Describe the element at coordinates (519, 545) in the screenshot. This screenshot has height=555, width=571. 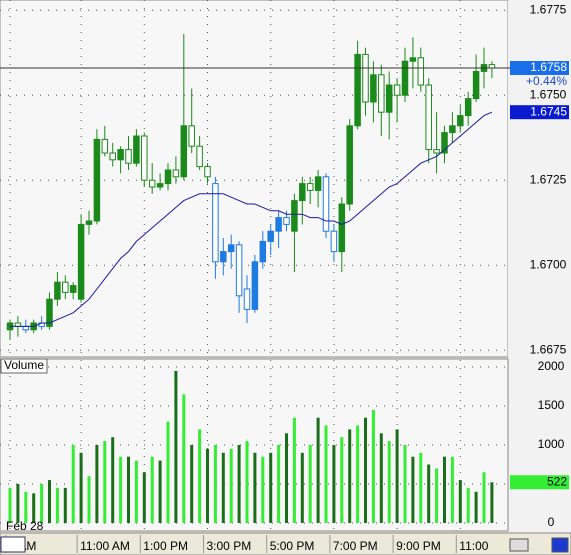
I see `settings-button` at that location.